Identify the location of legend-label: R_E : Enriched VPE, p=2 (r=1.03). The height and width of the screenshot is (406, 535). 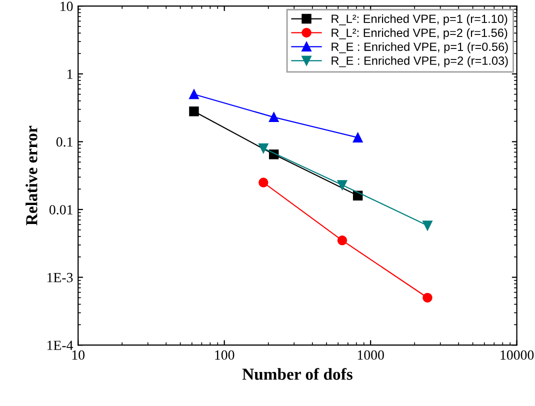
(420, 62).